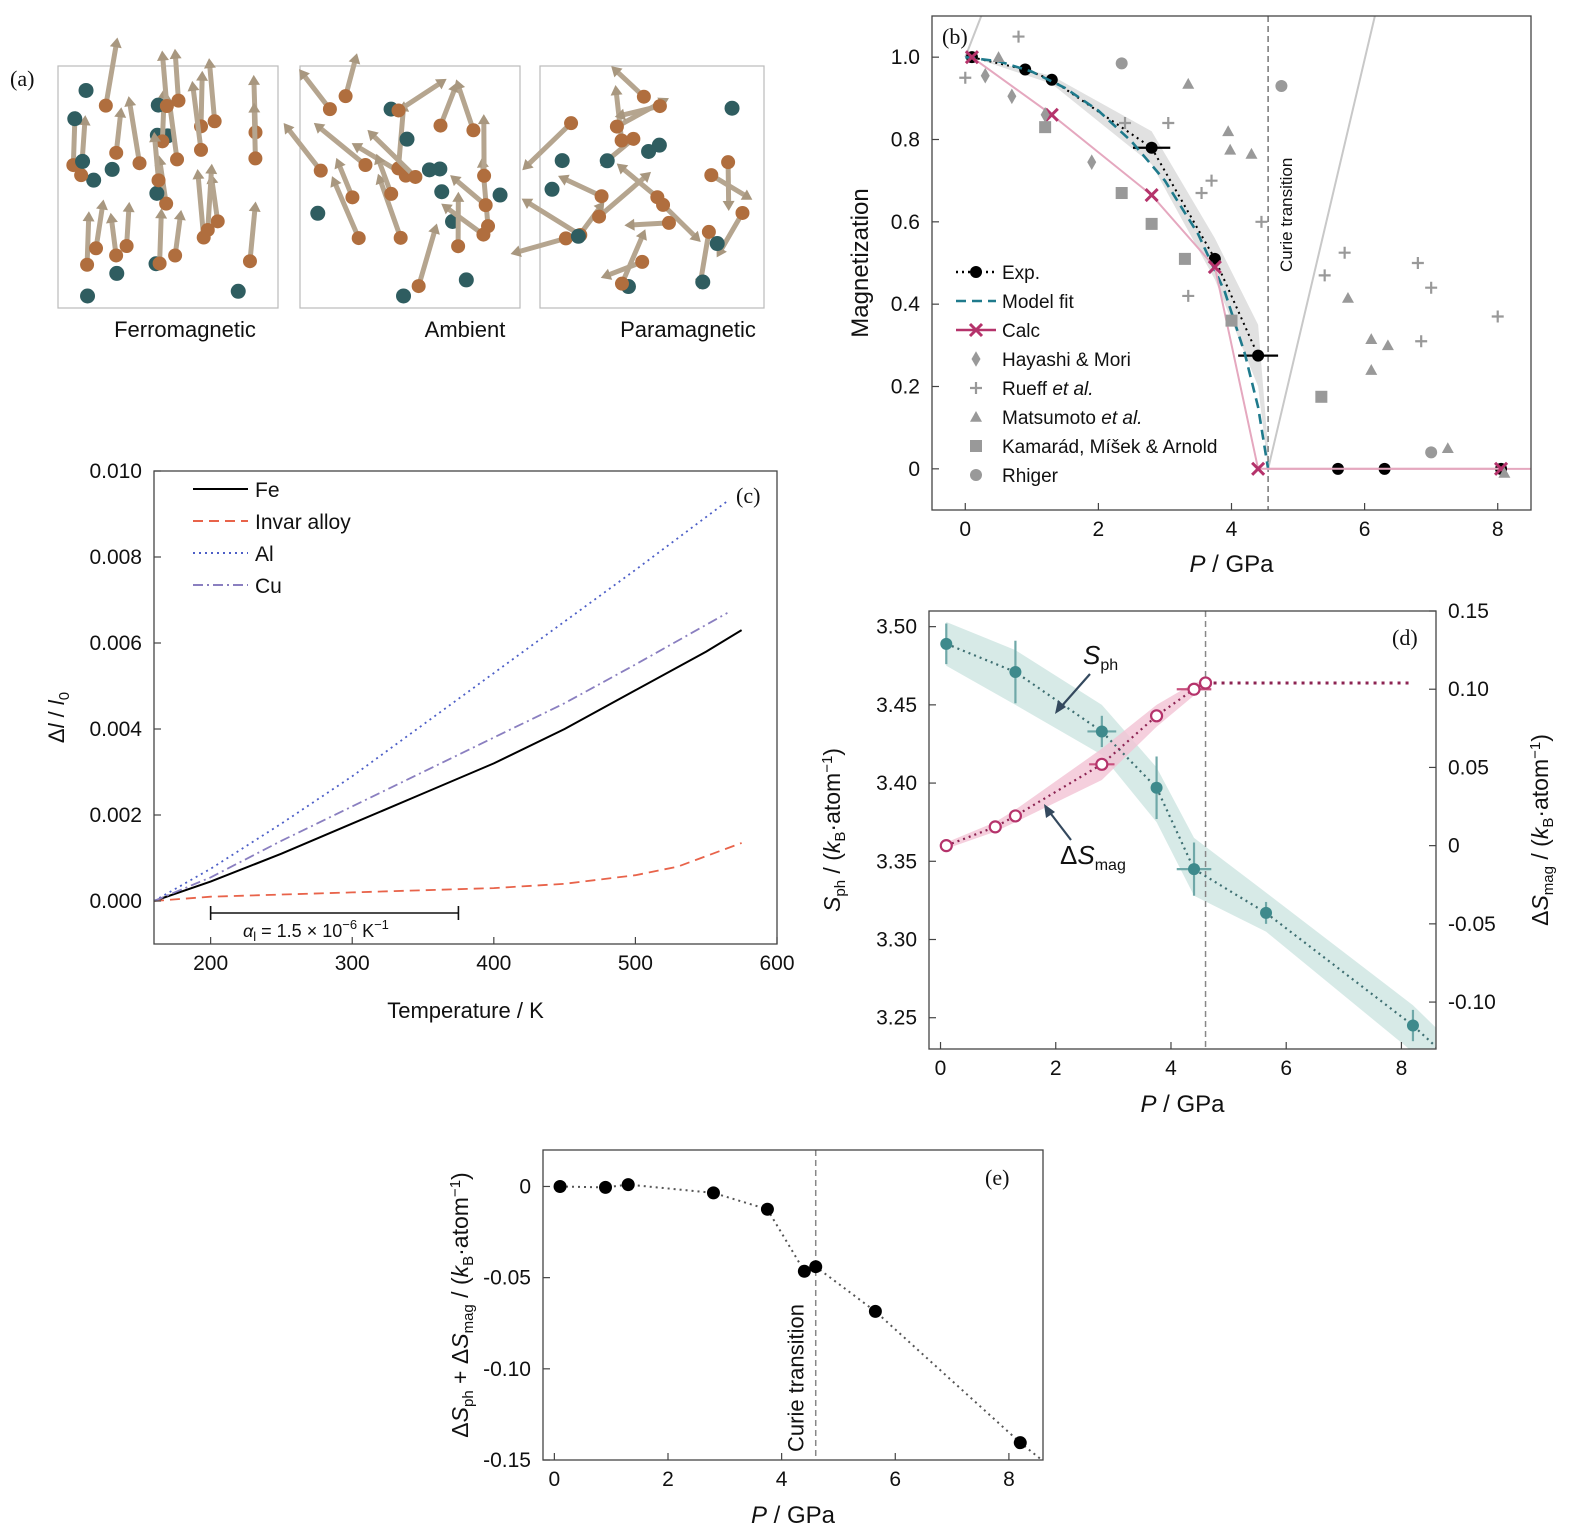  I want to click on legend-label: Invar alloy, so click(303, 522).